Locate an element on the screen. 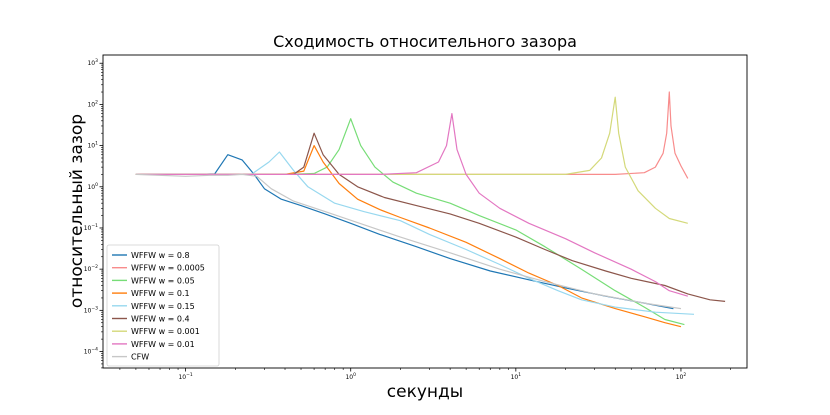 The height and width of the screenshot is (415, 830). x-axis-label: секунды is located at coordinates (425, 392).